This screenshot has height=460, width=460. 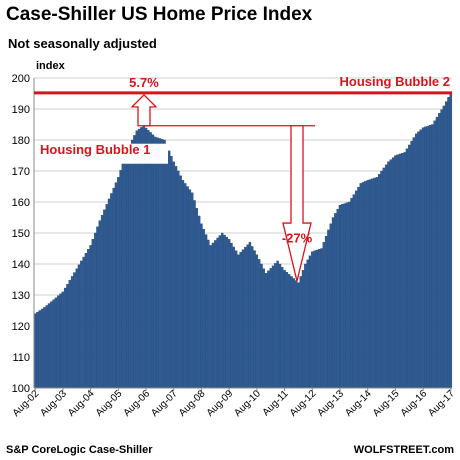 What do you see at coordinates (192, 403) in the screenshot?
I see `x-tick-label: Aug-08` at bounding box center [192, 403].